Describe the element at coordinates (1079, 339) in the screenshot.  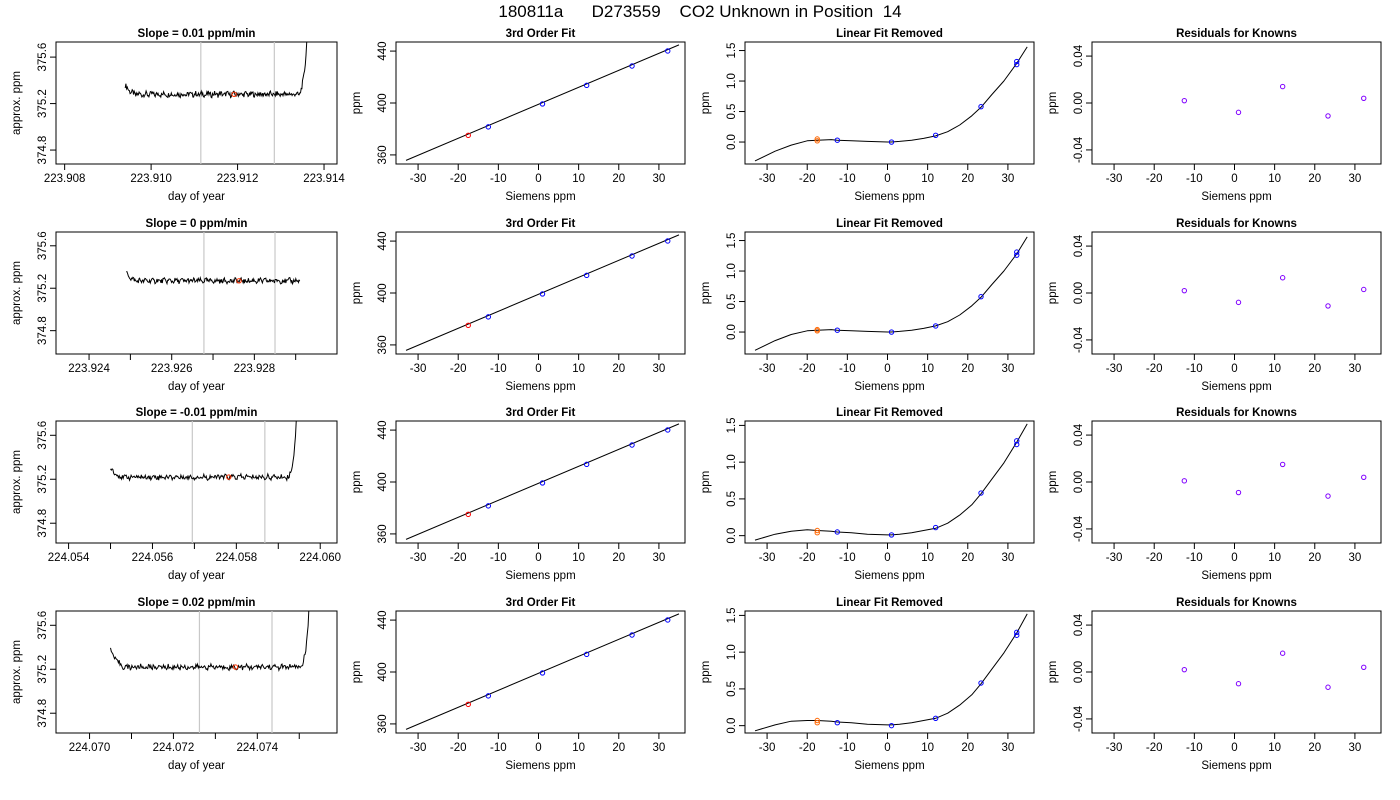
I see `y-tick-label: -0.04` at that location.